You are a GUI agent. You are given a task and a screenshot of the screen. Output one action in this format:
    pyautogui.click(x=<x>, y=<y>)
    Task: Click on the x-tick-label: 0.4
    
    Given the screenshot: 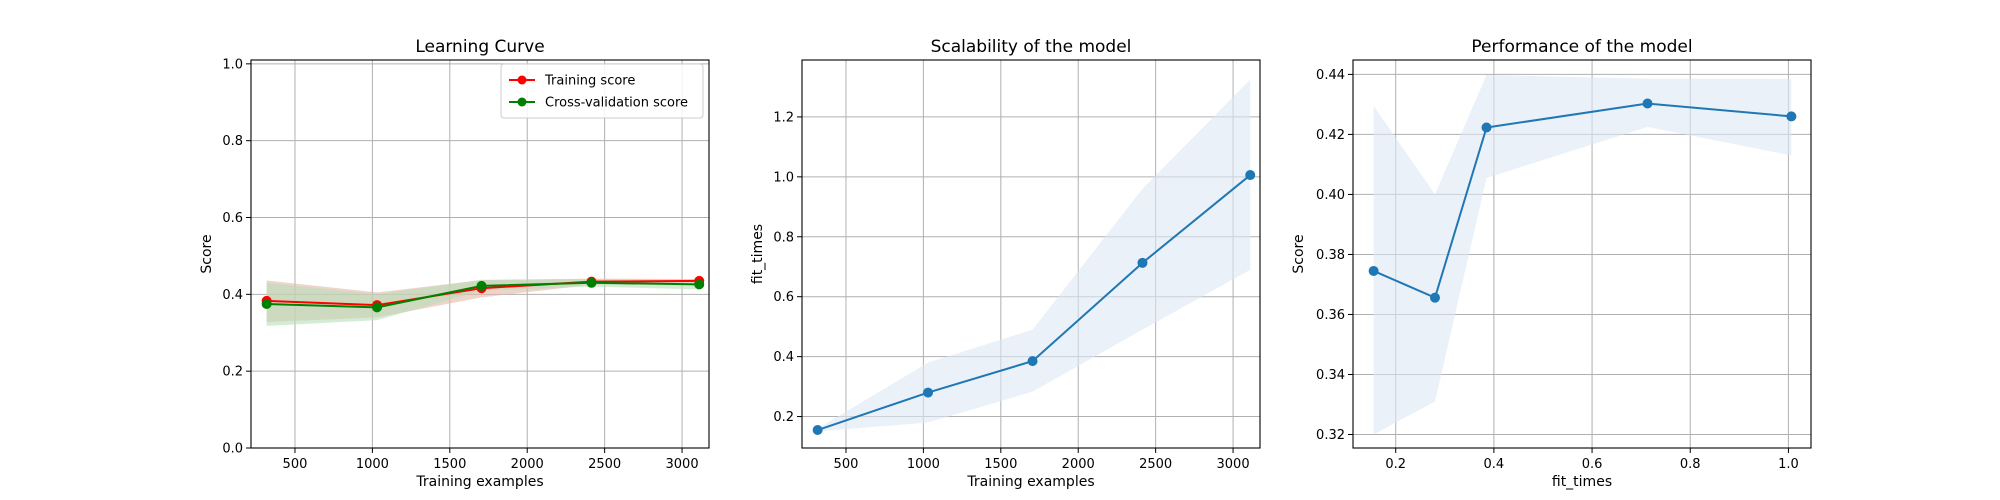 What is the action you would take?
    pyautogui.click(x=1494, y=464)
    